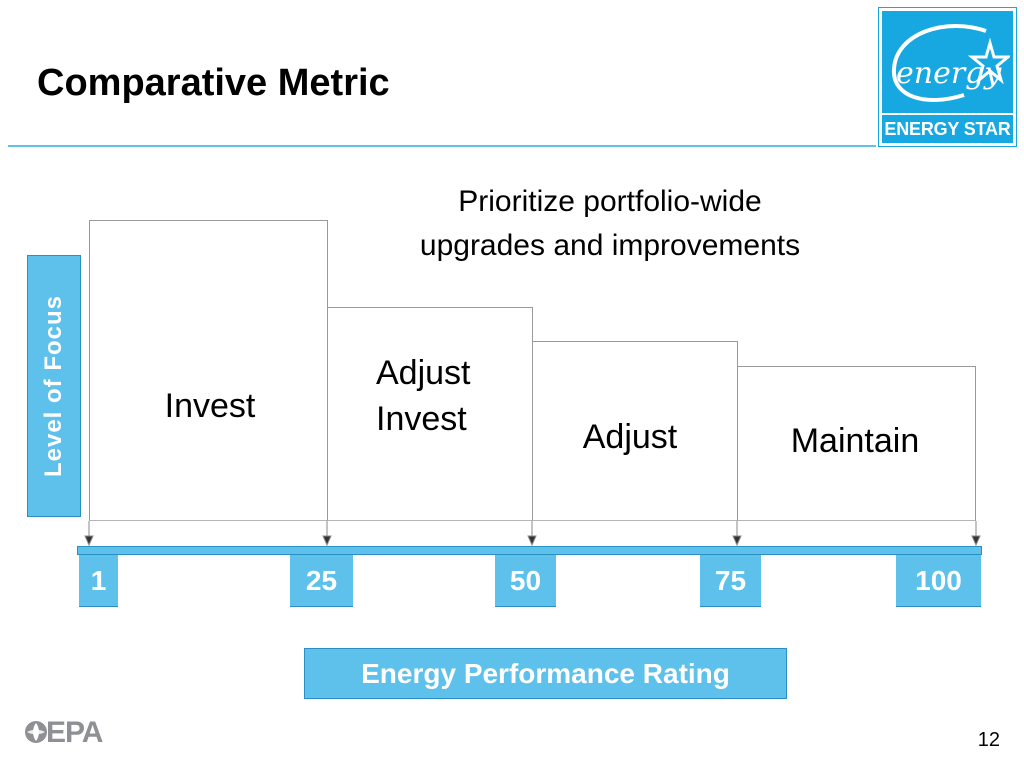 Image resolution: width=1024 pixels, height=768 pixels. Describe the element at coordinates (54, 386) in the screenshot. I see `y-axis-label: Level of Focus` at that location.